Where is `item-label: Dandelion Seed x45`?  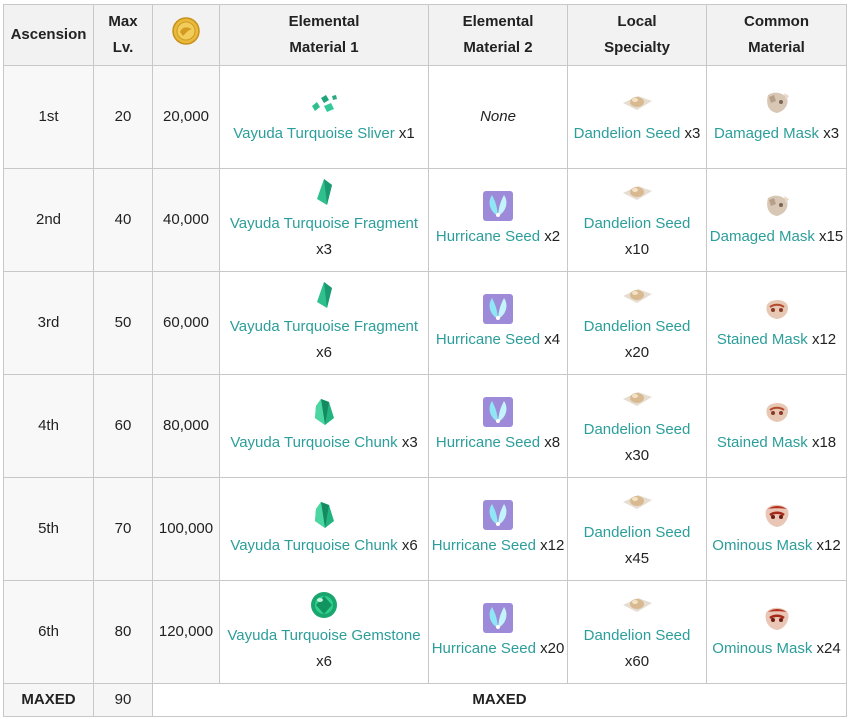 item-label: Dandelion Seed x45 is located at coordinates (637, 546).